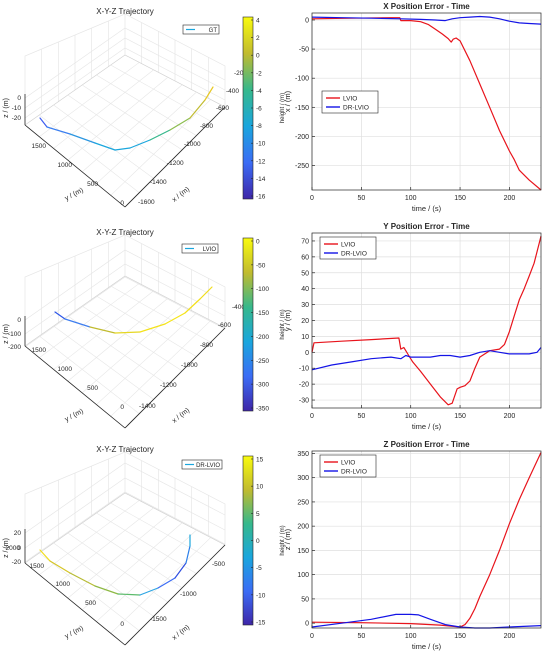  What do you see at coordinates (206, 126) in the screenshot?
I see `x-tick-label: -800` at bounding box center [206, 126].